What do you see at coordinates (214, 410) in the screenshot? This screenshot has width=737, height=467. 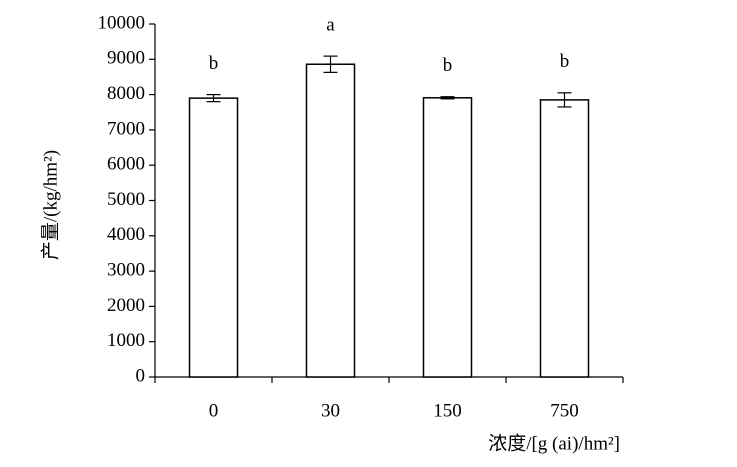 I see `x-tick-label: 0` at bounding box center [214, 410].